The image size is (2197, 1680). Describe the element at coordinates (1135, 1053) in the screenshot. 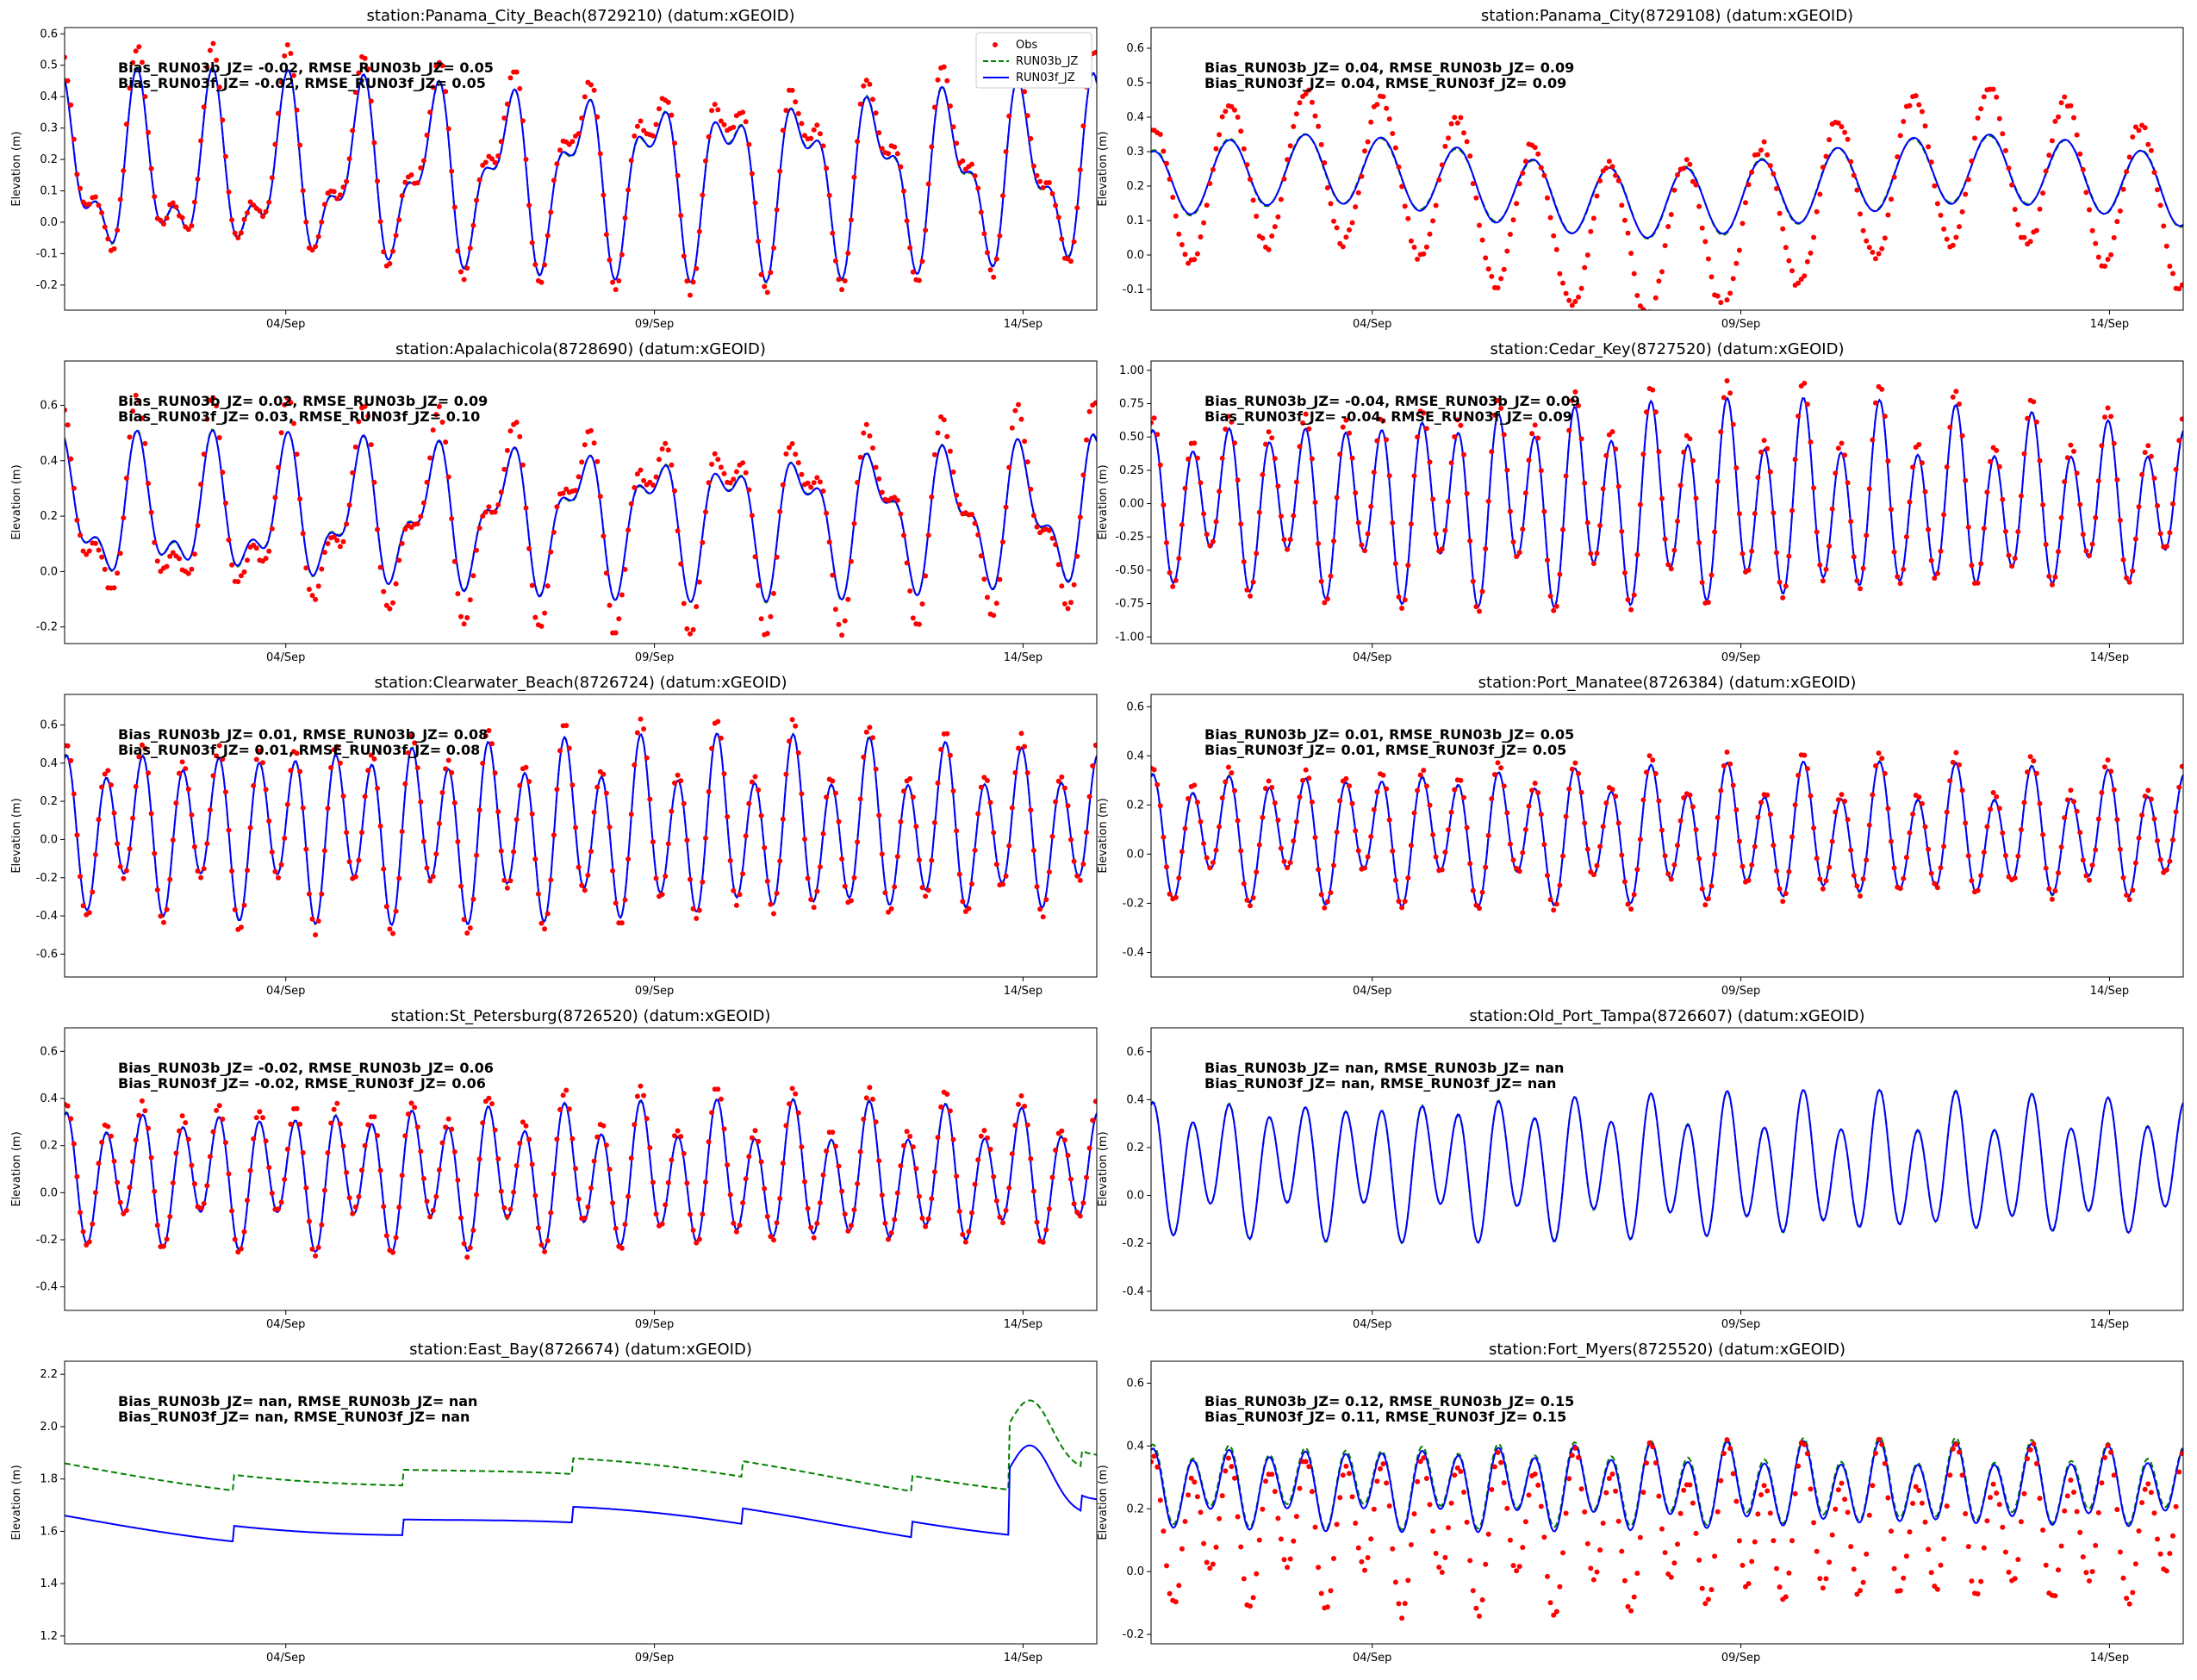

I see `y-tick-label: 0.6` at that location.